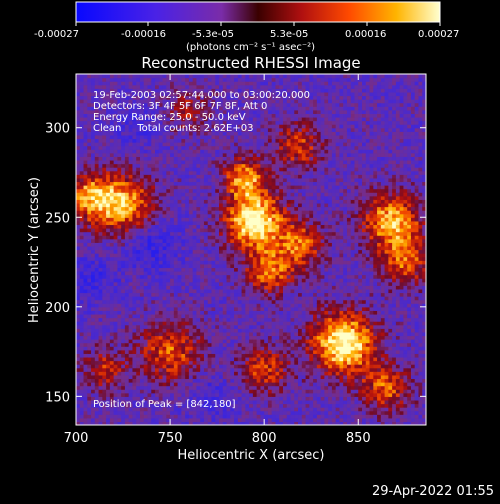 This screenshot has width=500, height=504. What do you see at coordinates (438, 34) in the screenshot?
I see `colorbar-tick-label: 0.00027` at bounding box center [438, 34].